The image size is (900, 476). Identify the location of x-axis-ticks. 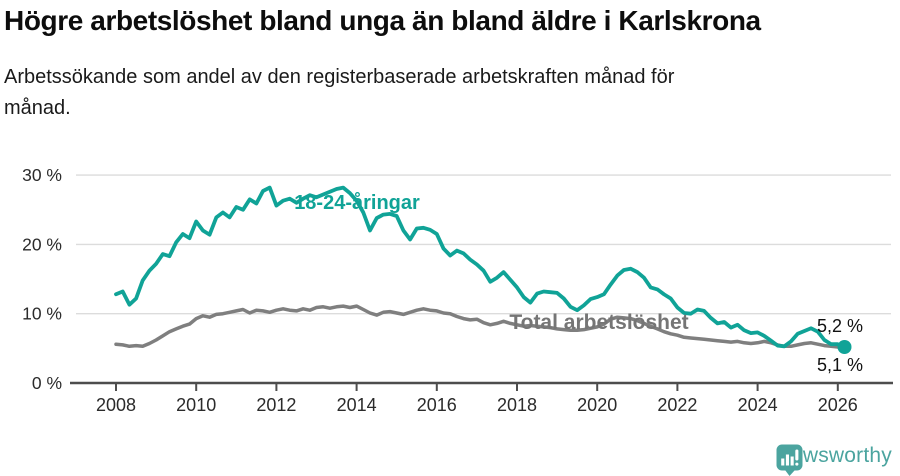
(477, 387).